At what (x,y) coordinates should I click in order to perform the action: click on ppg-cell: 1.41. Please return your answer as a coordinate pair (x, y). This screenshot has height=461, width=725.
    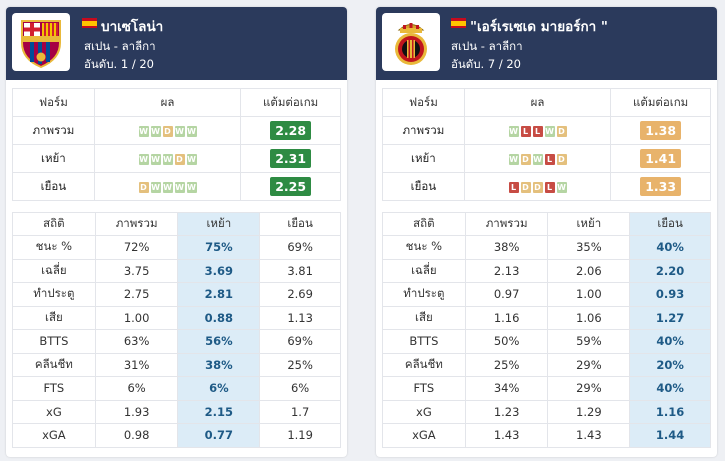
    Looking at the image, I should click on (660, 158).